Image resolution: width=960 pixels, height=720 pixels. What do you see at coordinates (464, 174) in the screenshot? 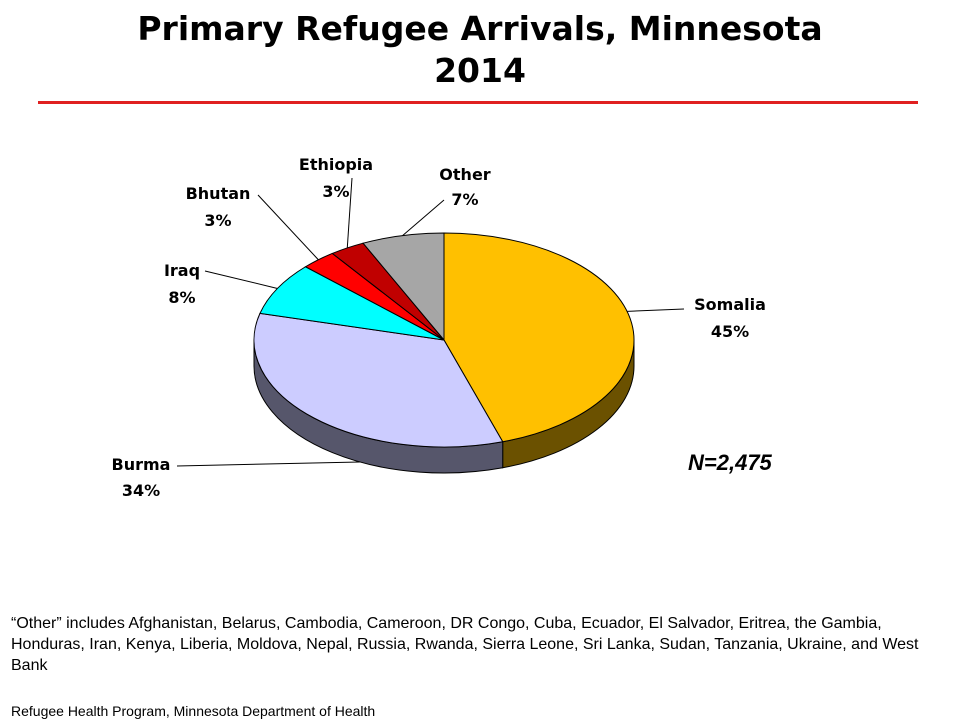
I see `label-other: Other` at bounding box center [464, 174].